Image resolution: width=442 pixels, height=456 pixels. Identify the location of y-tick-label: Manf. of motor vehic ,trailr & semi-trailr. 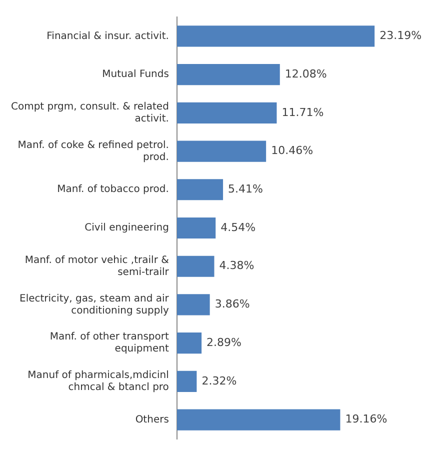
(97, 266).